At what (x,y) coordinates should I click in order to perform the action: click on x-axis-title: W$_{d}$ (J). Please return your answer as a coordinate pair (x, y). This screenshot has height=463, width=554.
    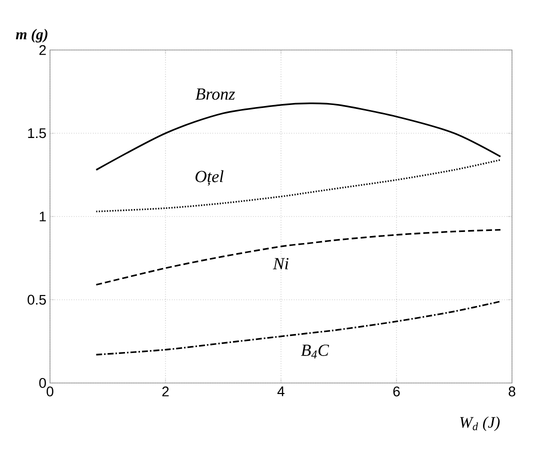
    Looking at the image, I should click on (480, 423).